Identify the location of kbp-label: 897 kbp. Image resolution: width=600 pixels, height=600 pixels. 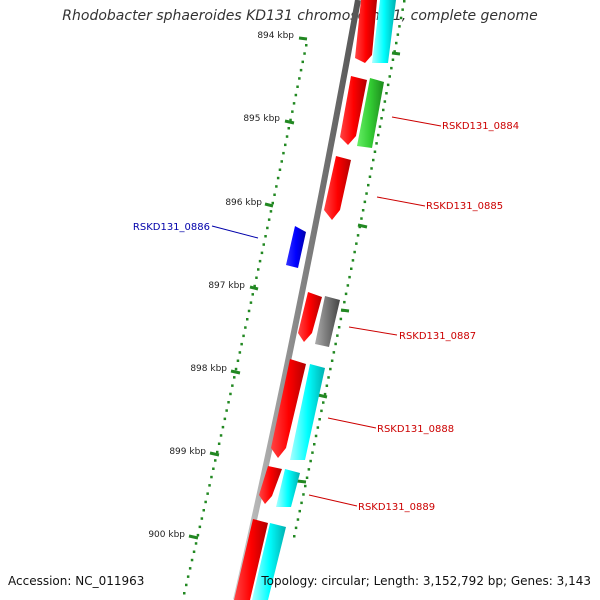
(226, 286).